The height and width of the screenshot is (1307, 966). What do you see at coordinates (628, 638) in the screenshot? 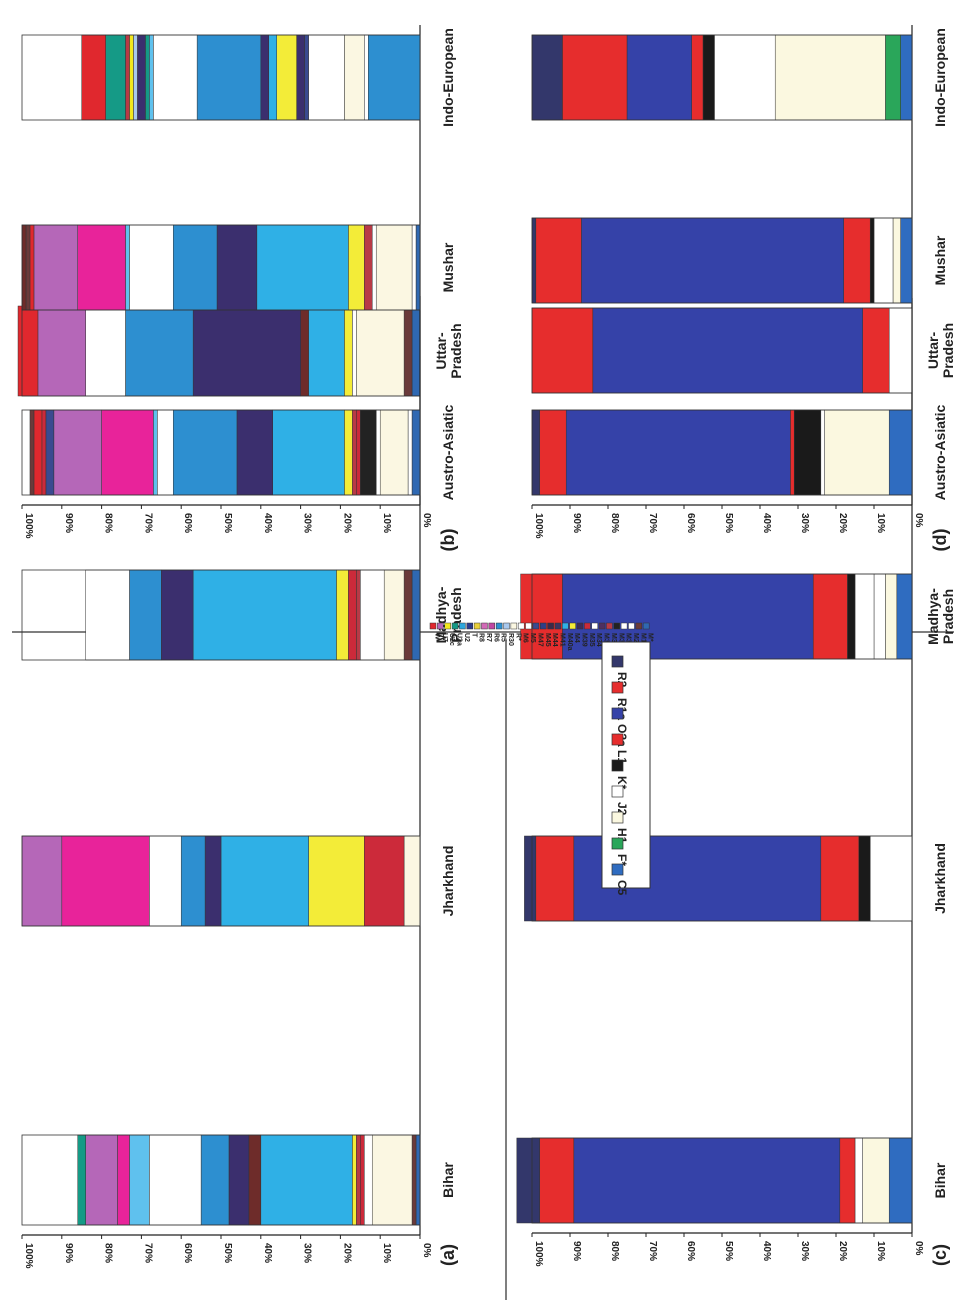
I see `legend-label: M3` at bounding box center [628, 638].